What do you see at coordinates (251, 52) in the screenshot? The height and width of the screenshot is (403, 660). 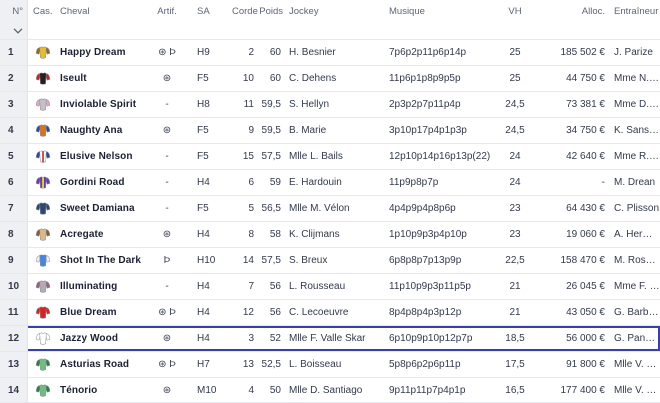 I see `corde-value: 2` at bounding box center [251, 52].